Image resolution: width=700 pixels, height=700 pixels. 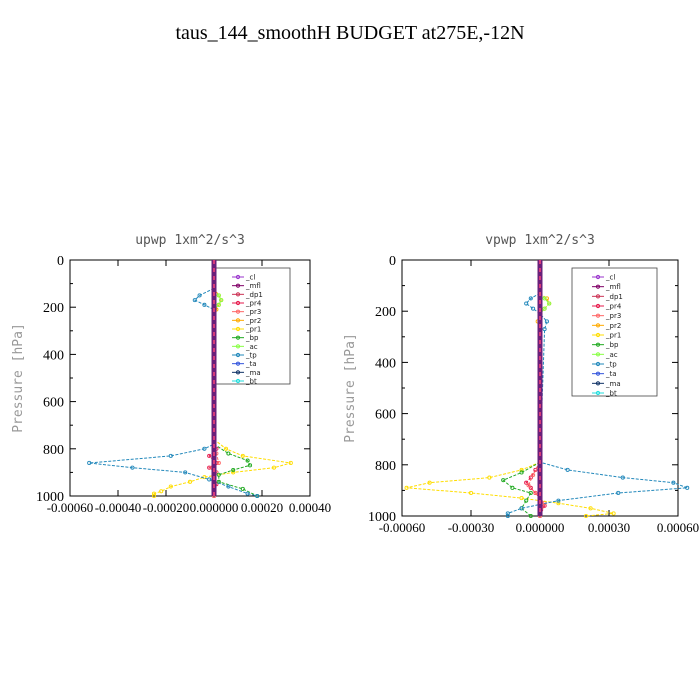 What do you see at coordinates (262, 507) in the screenshot?
I see `x-tick-label: 0.00020` at bounding box center [262, 507].